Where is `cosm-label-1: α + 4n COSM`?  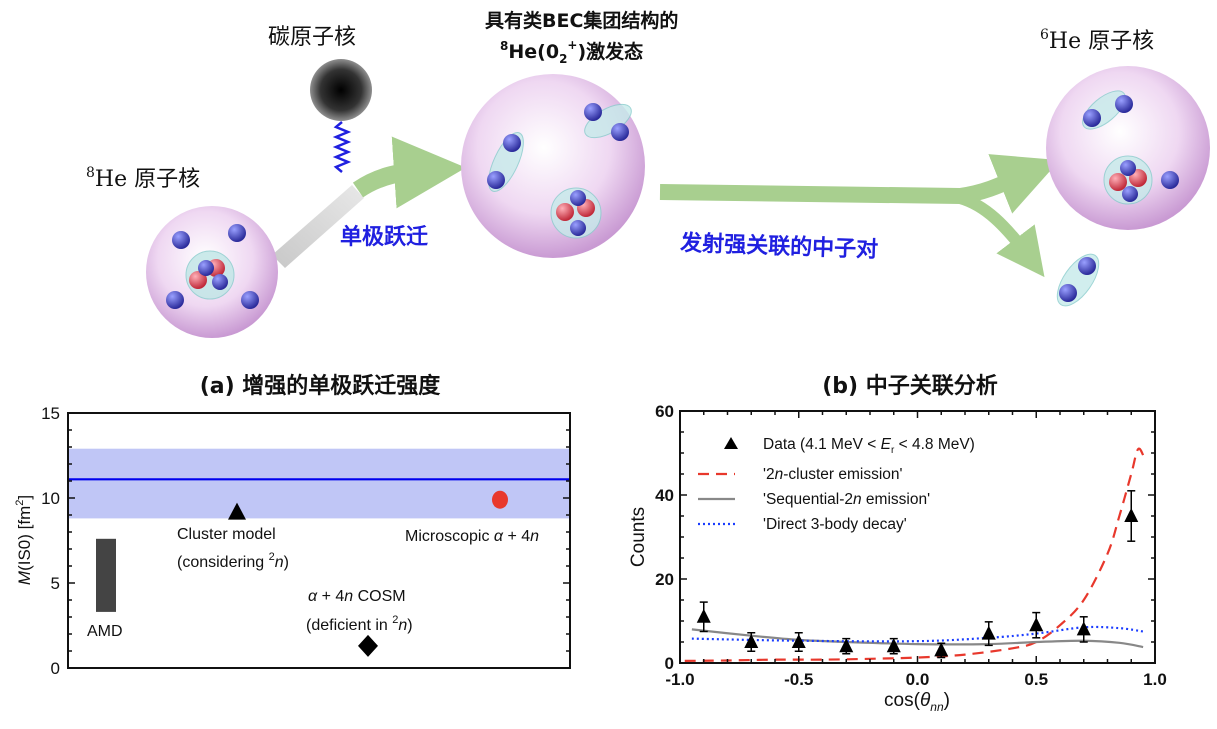 cosm-label-1: α + 4n COSM is located at coordinates (357, 596).